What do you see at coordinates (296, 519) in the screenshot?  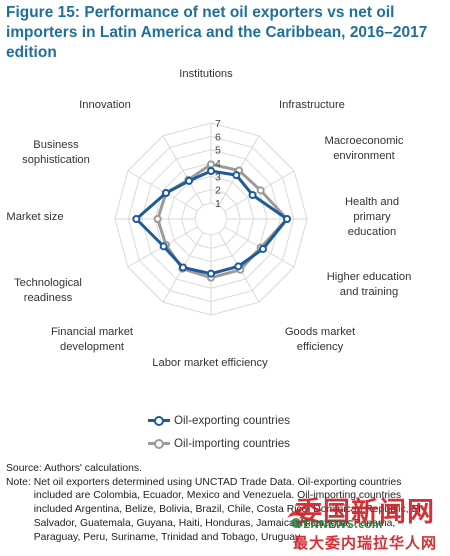 I see `watermark-emblem-icon` at bounding box center [296, 519].